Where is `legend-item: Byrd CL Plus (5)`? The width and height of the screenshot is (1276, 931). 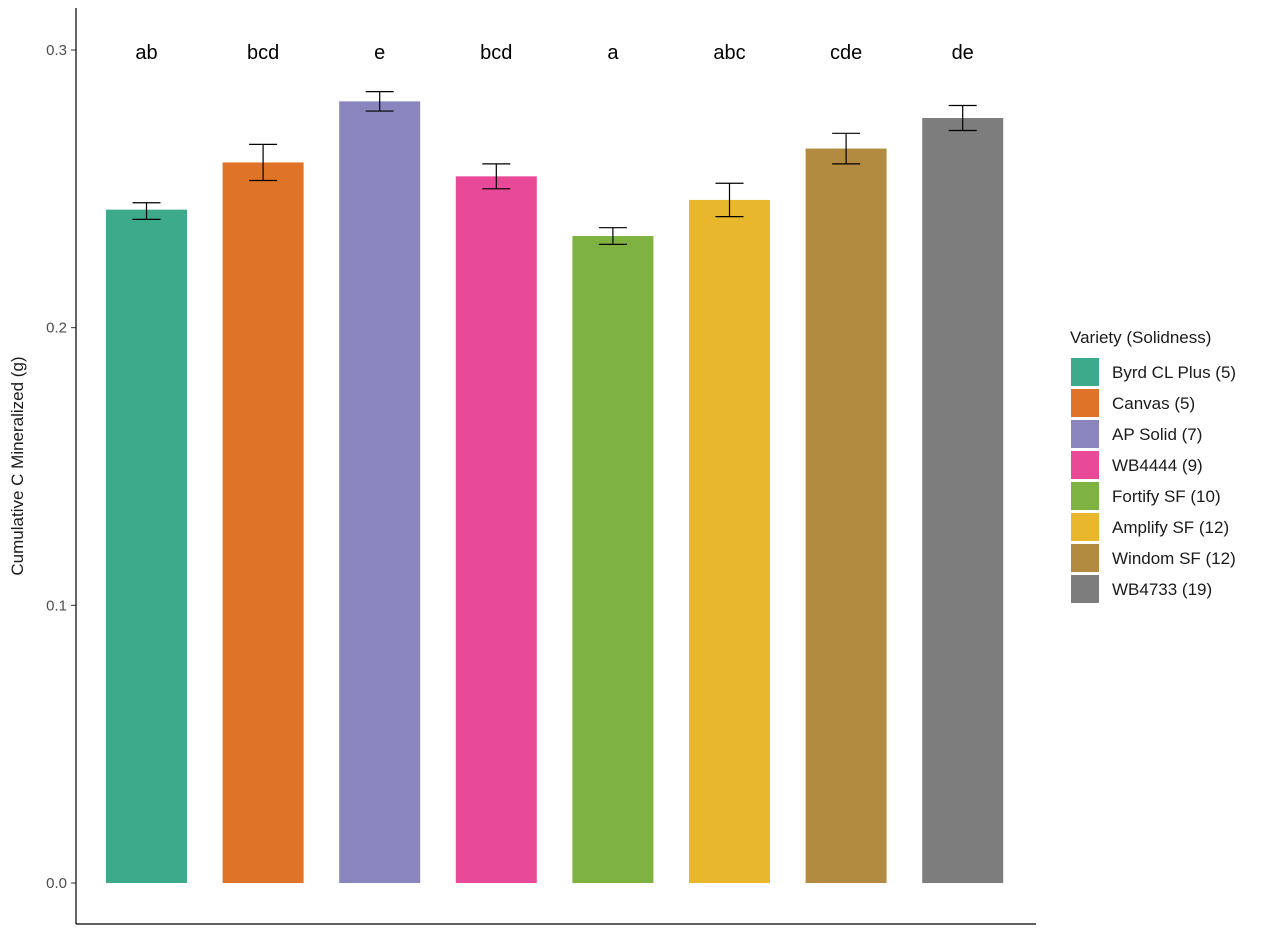 legend-item: Byrd CL Plus (5) is located at coordinates (1153, 372).